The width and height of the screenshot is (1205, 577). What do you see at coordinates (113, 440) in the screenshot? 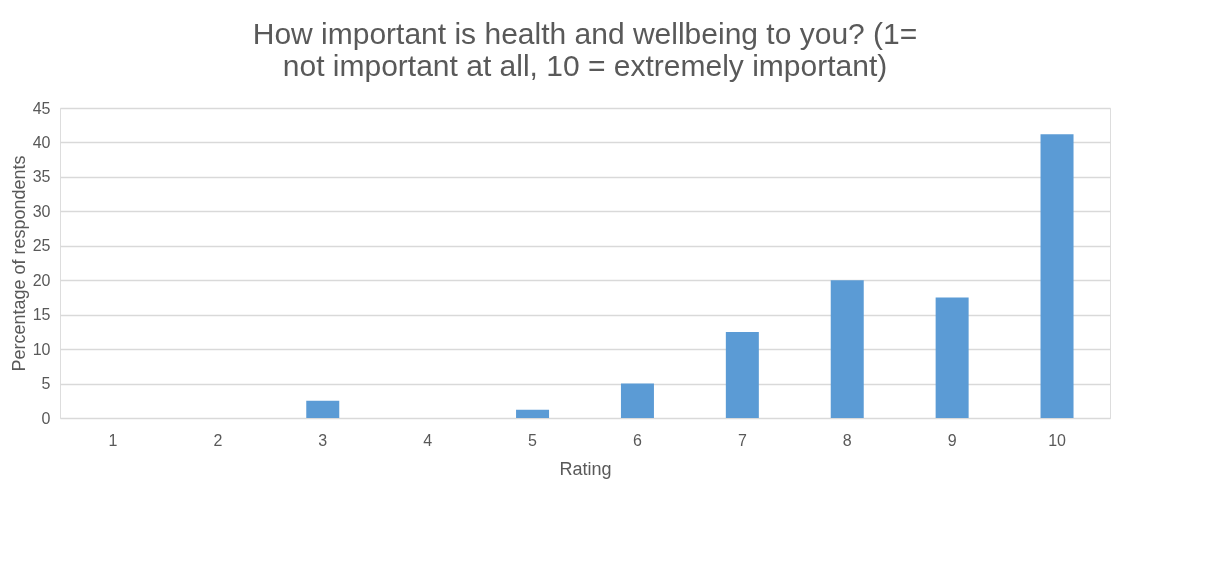
I see `x-tick-label: 1` at bounding box center [113, 440].